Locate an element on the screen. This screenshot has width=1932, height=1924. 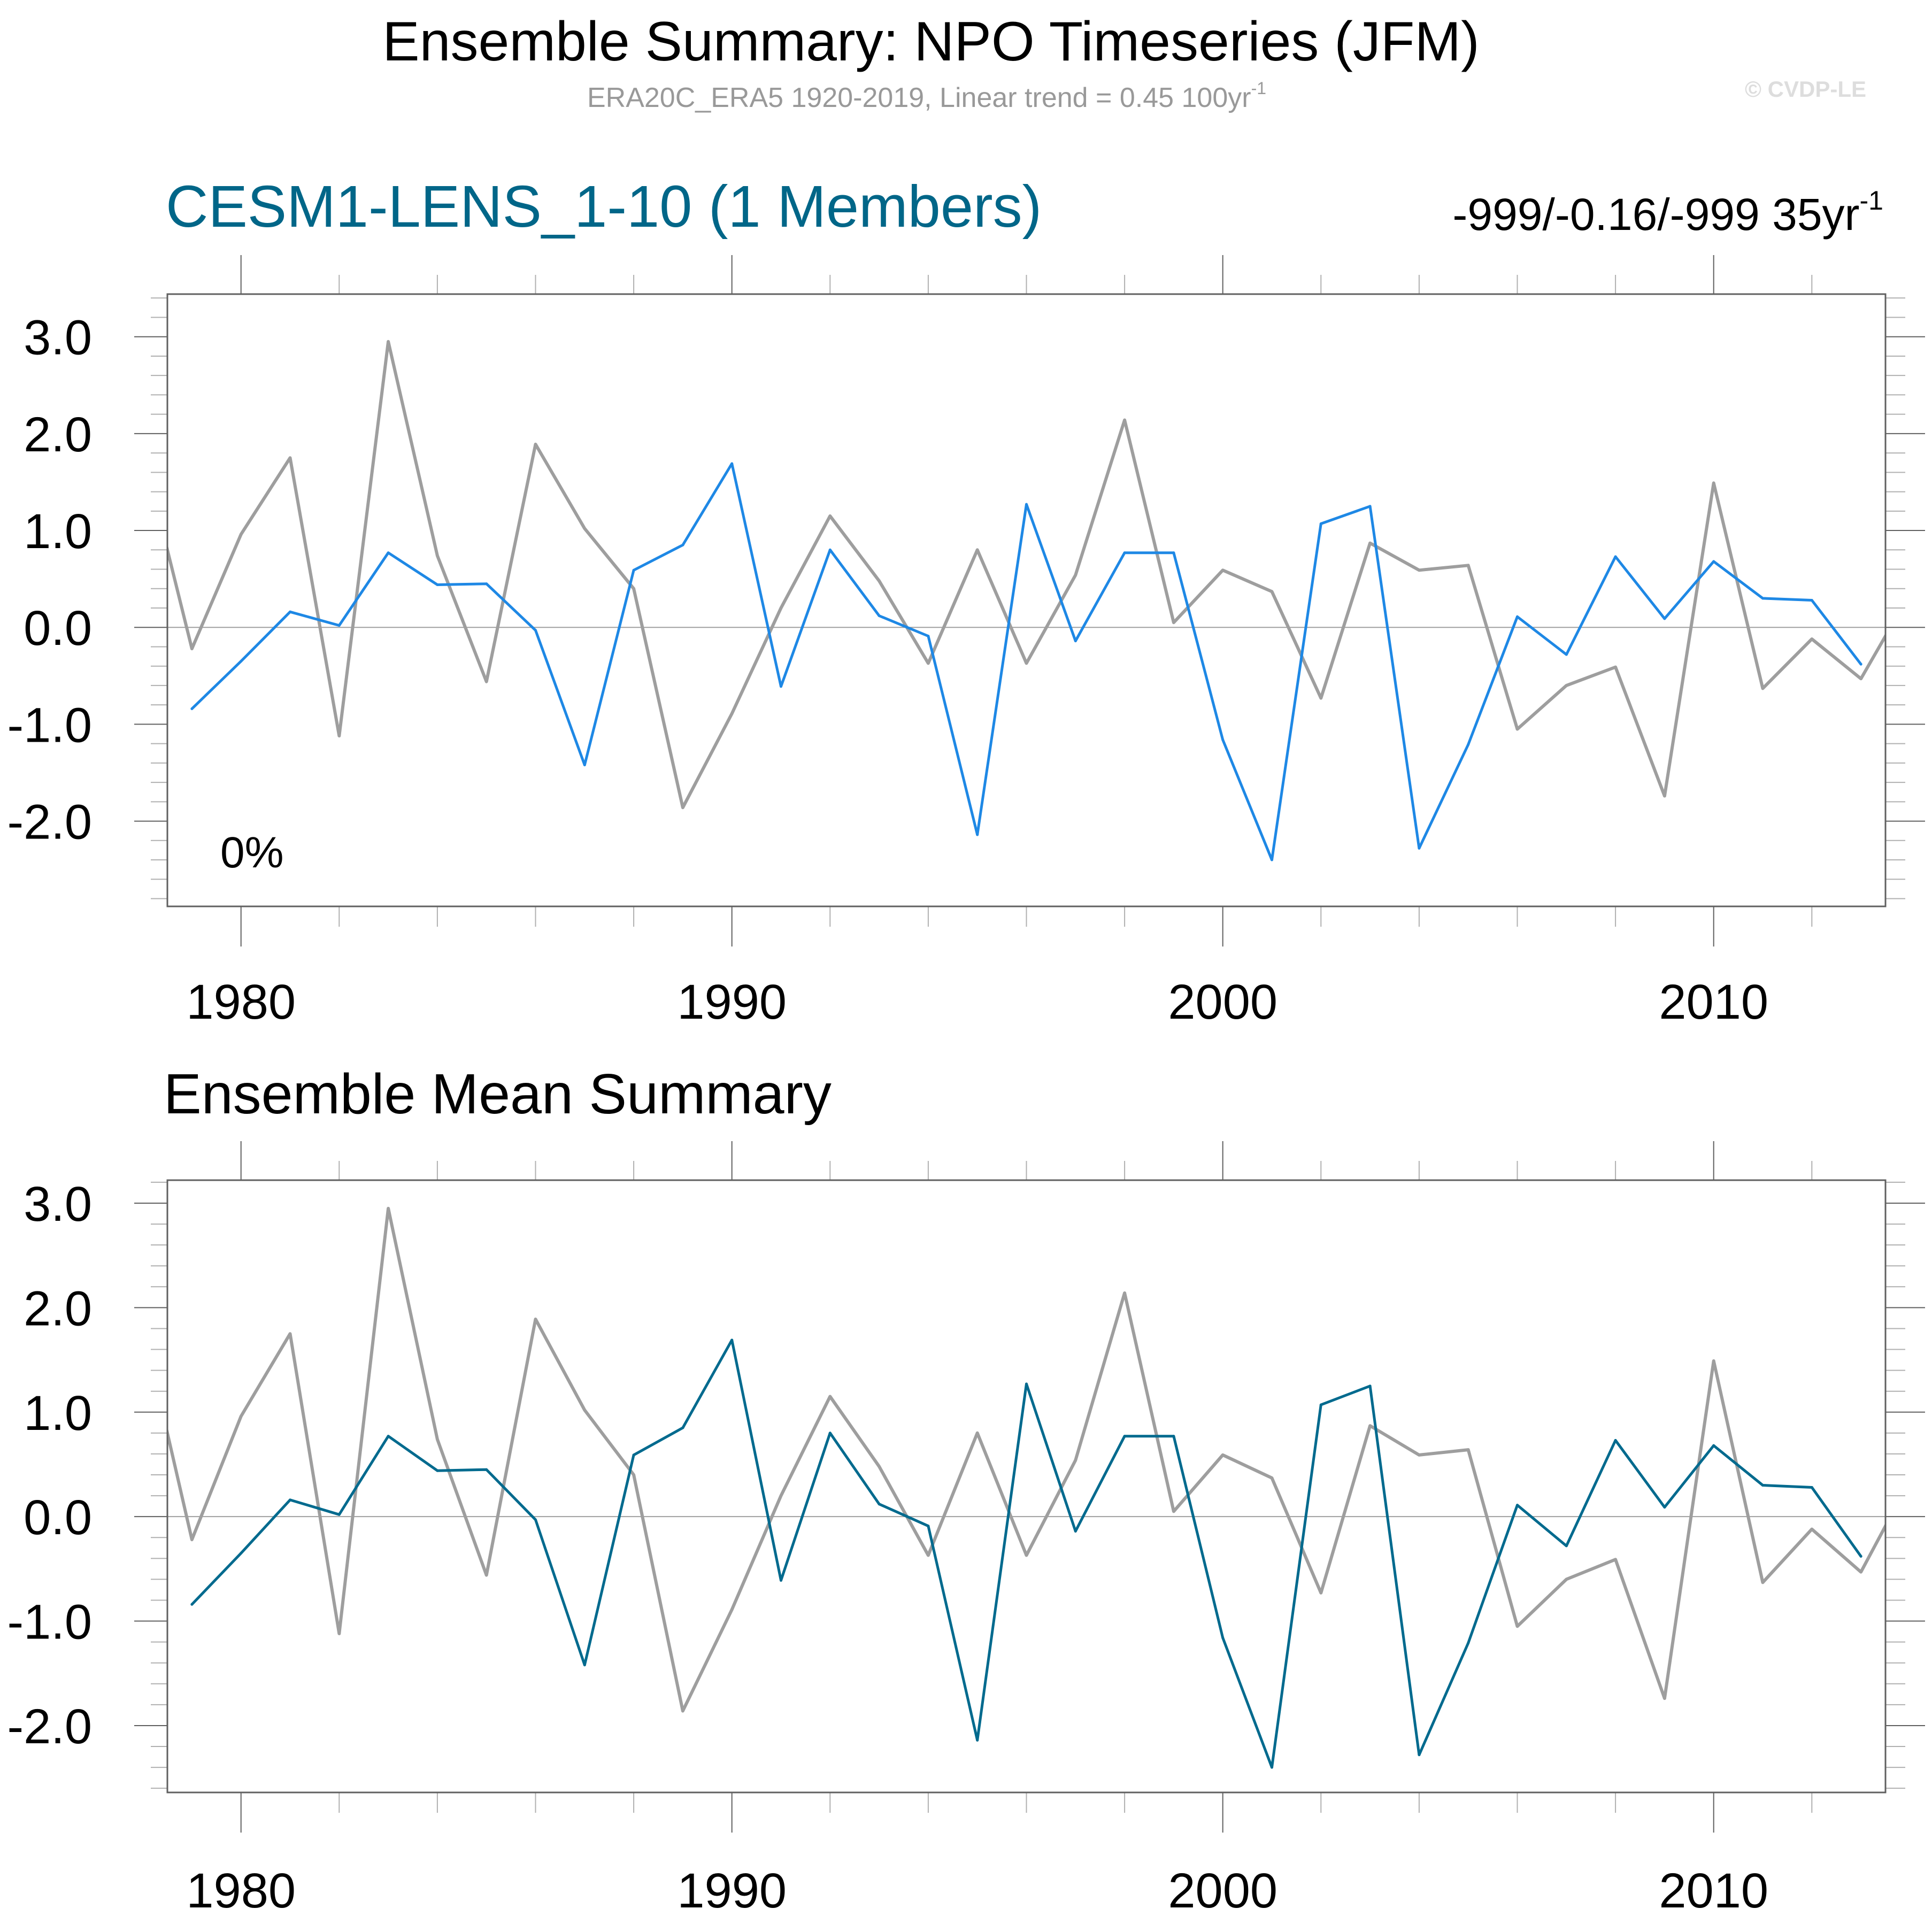
figure-title: Ensemble Summary: NPO Timeseries (JFM) is located at coordinates (931, 42).